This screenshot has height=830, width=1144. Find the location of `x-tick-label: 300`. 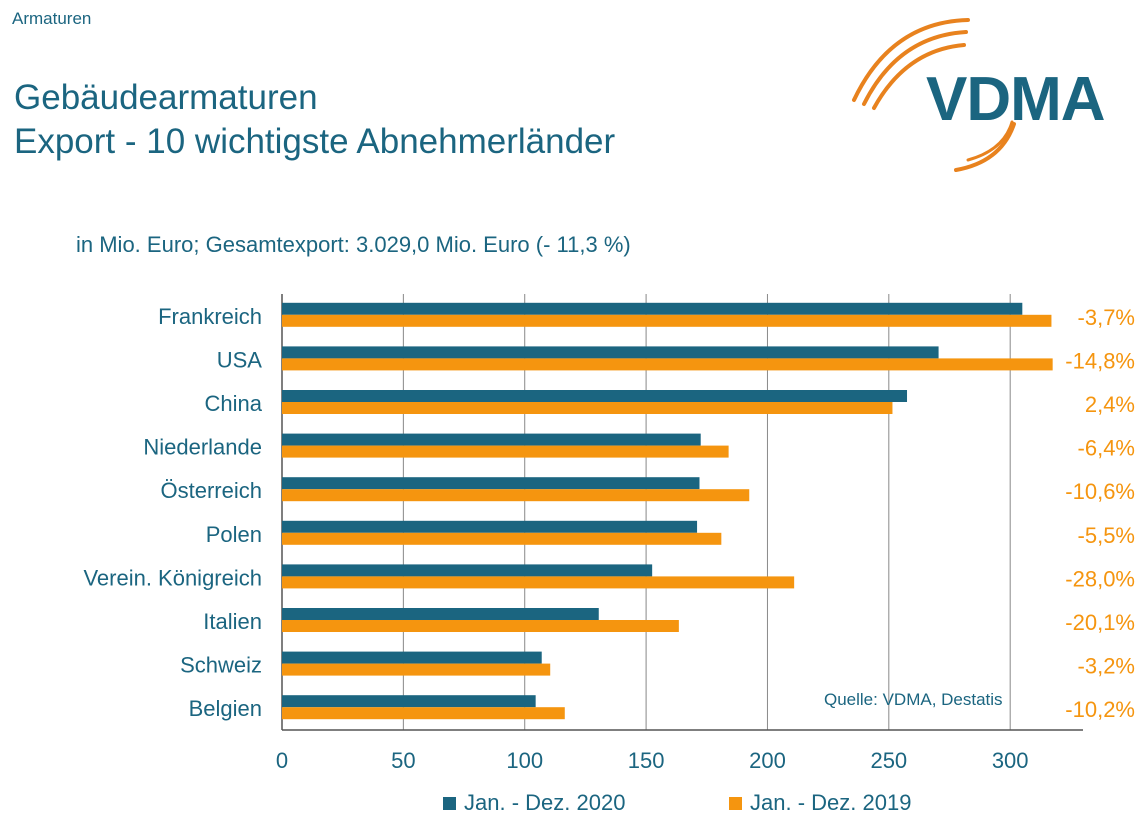

x-tick-label: 300 is located at coordinates (1010, 760).